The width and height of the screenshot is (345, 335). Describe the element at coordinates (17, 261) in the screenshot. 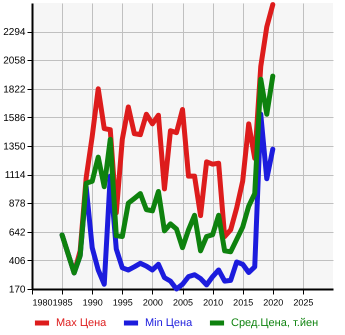

I see `y-tick-label: 406` at that location.